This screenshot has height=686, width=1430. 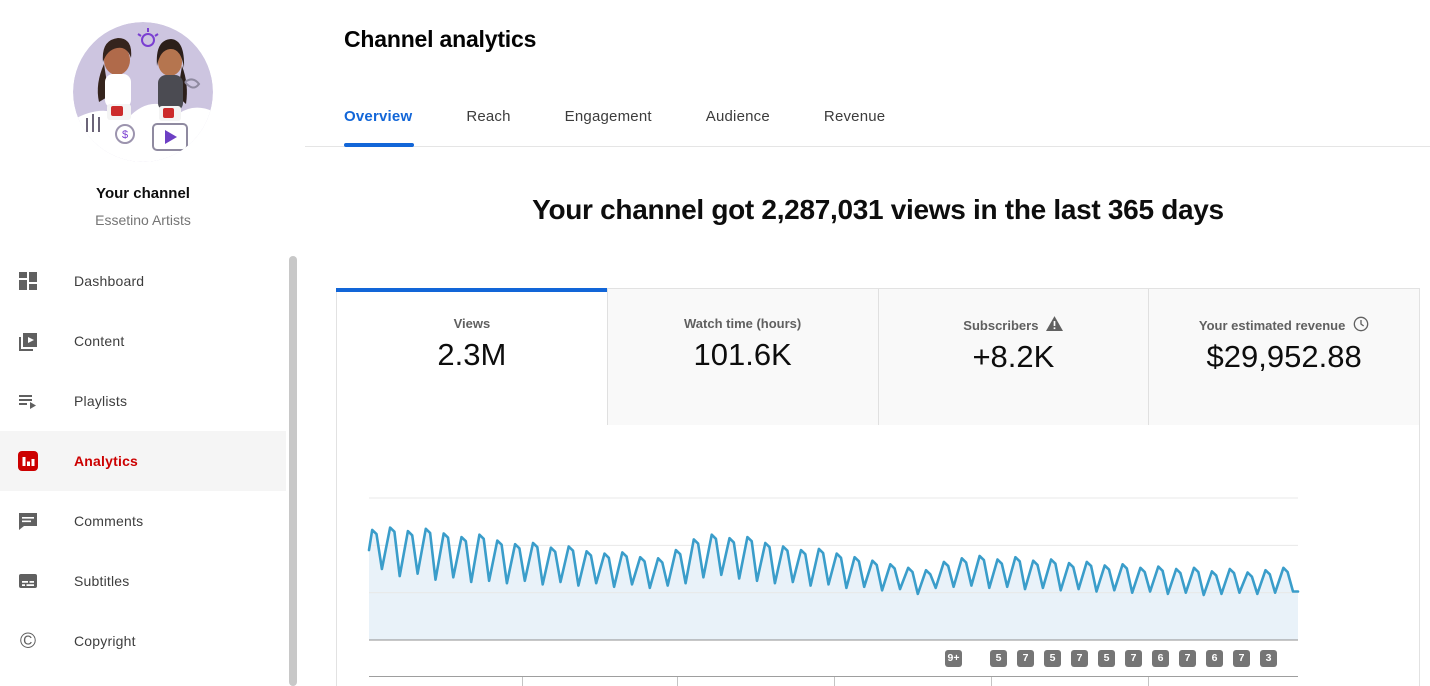 I want to click on tab-engagement: Engagement, so click(x=608, y=116).